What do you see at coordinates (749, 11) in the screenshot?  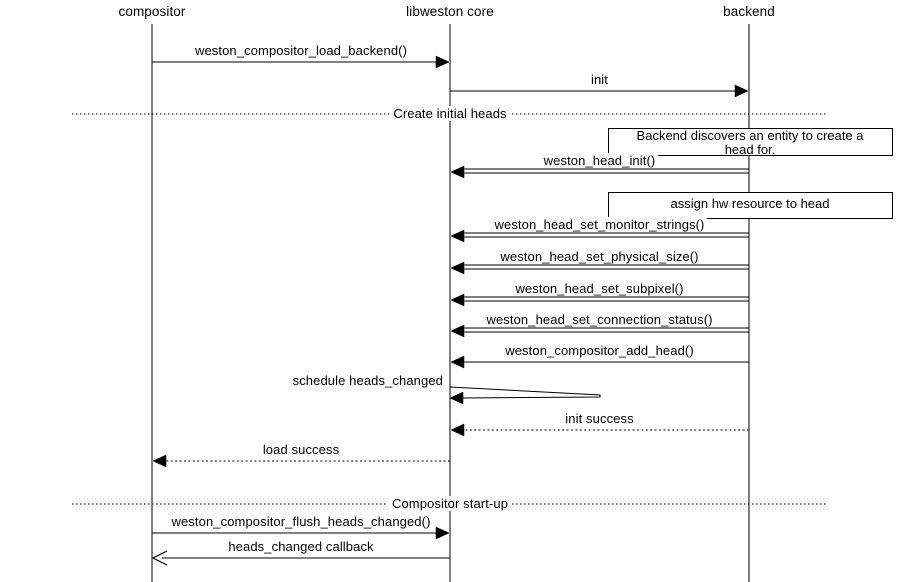 I see `actor-name-backend: backend` at bounding box center [749, 11].